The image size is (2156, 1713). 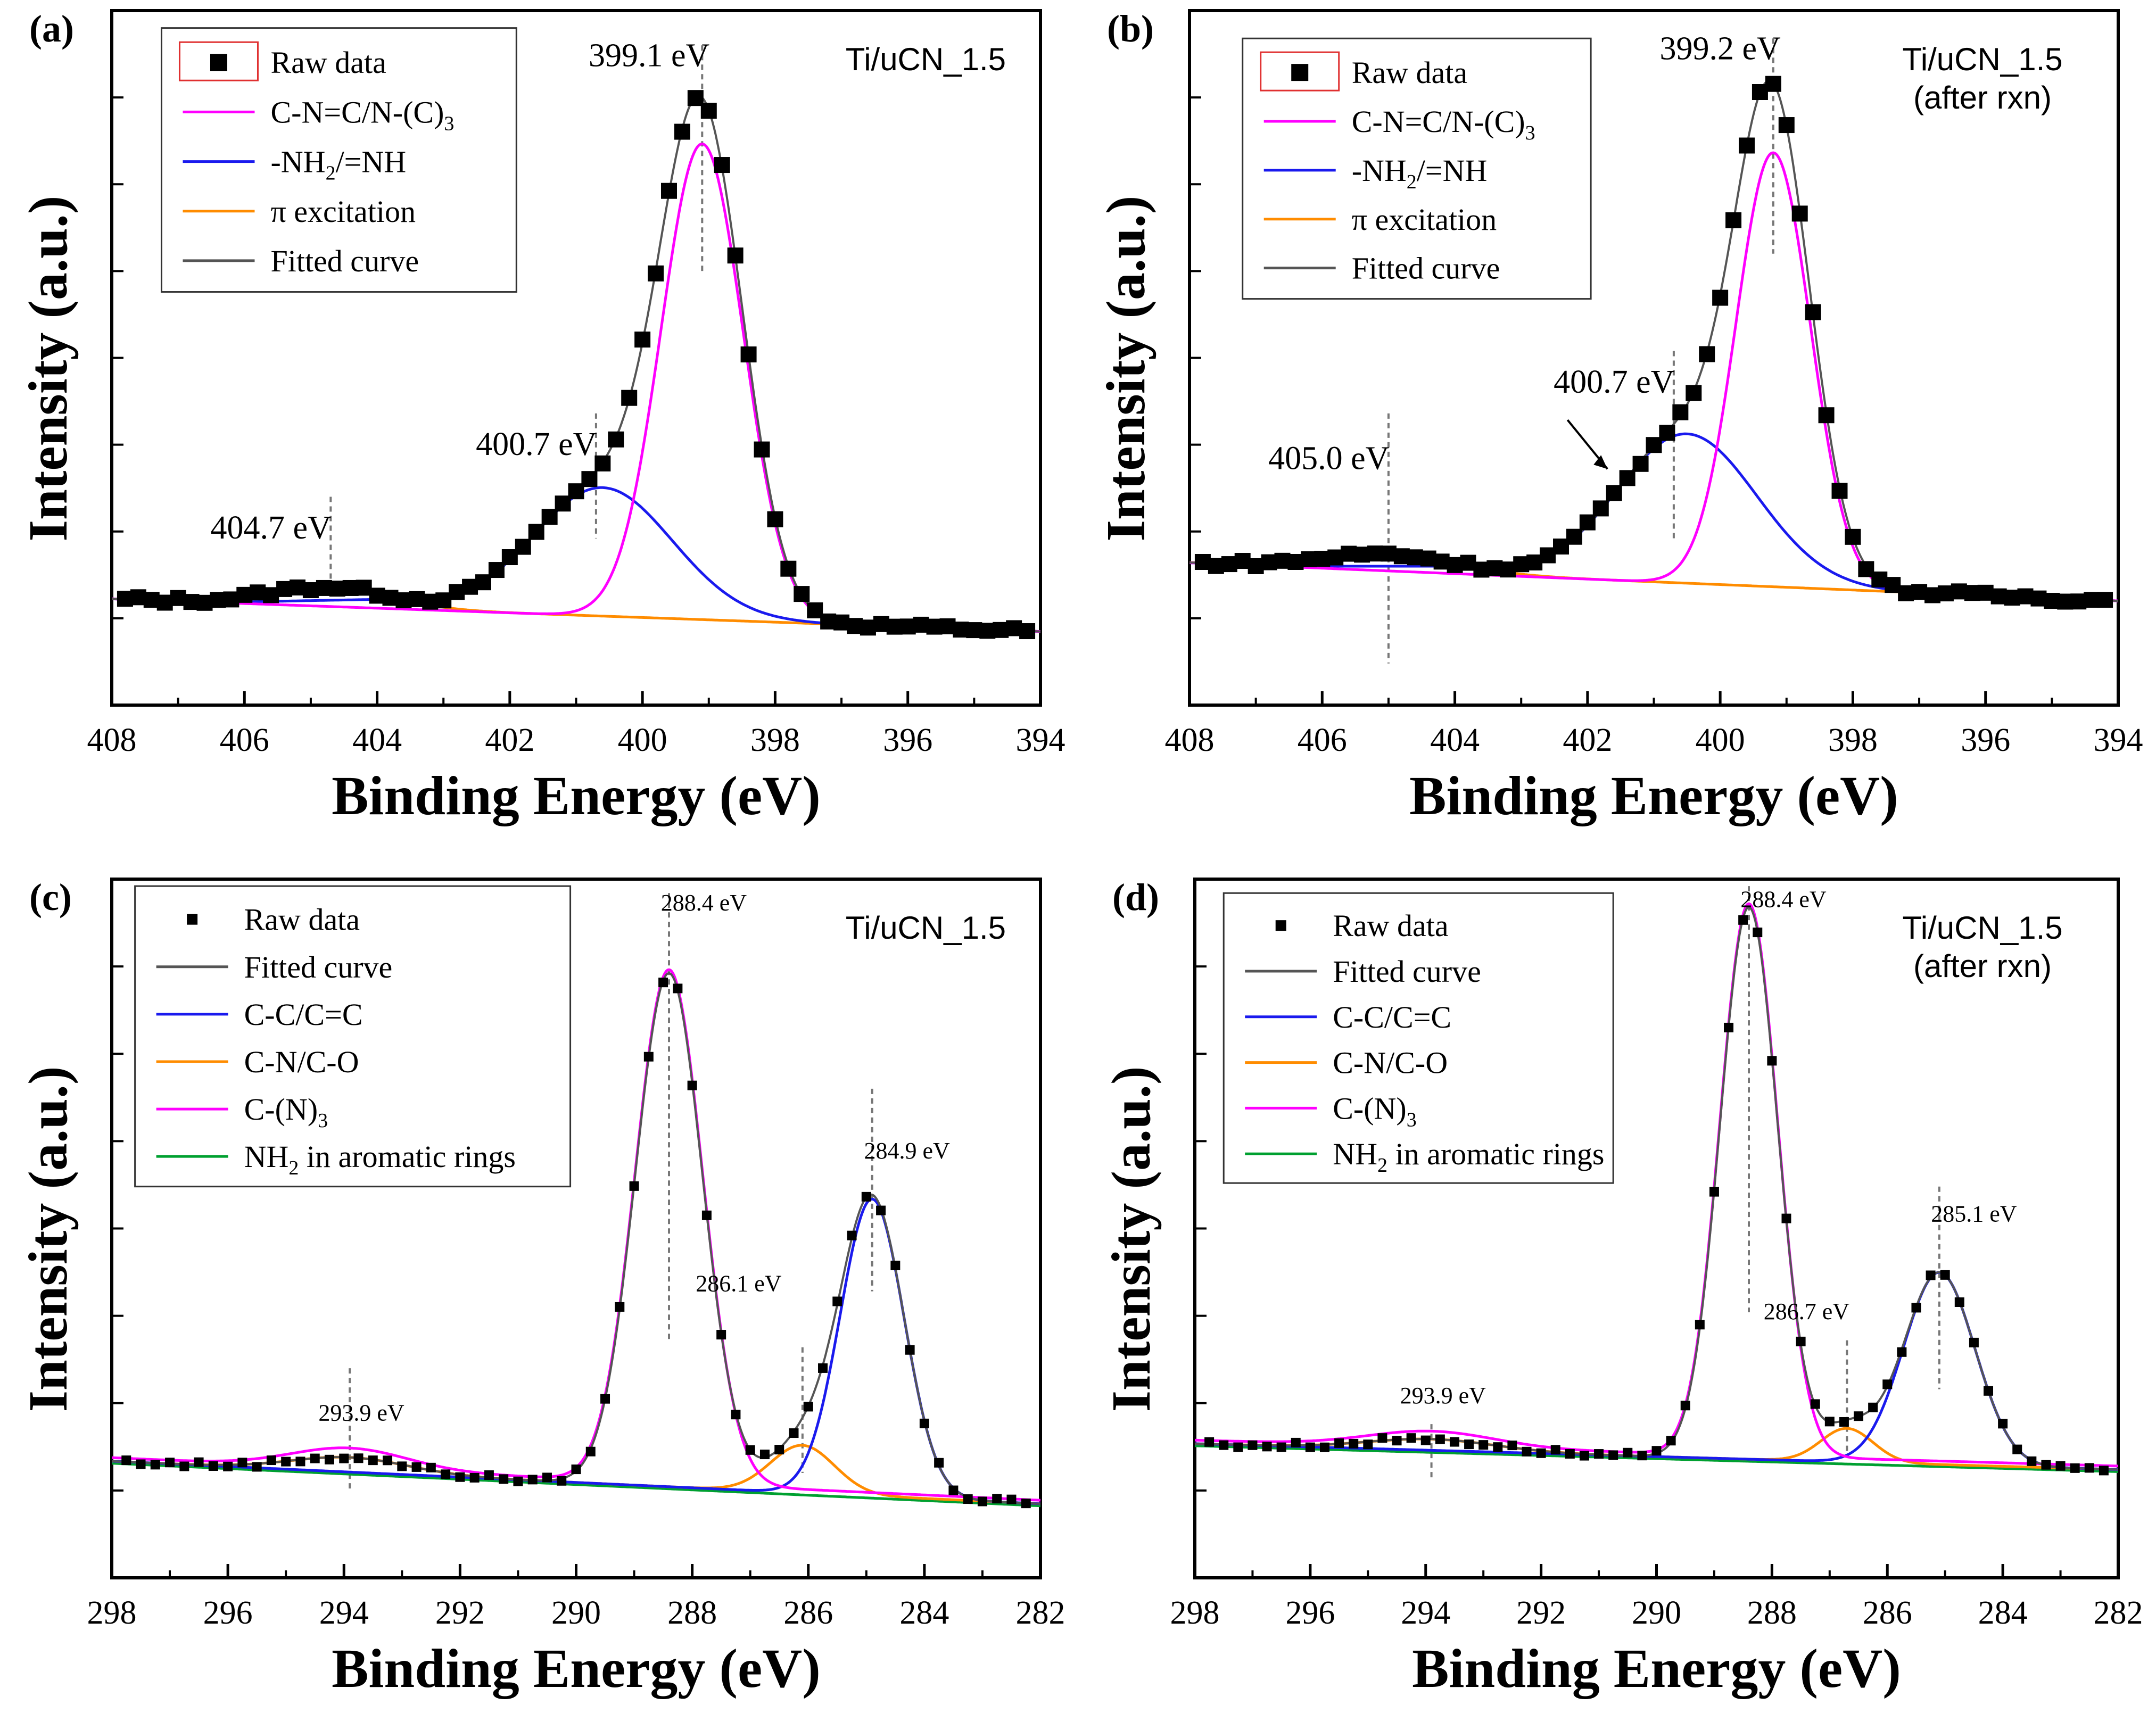 What do you see at coordinates (1720, 48) in the screenshot?
I see `peak-label: 399.2 eV` at bounding box center [1720, 48].